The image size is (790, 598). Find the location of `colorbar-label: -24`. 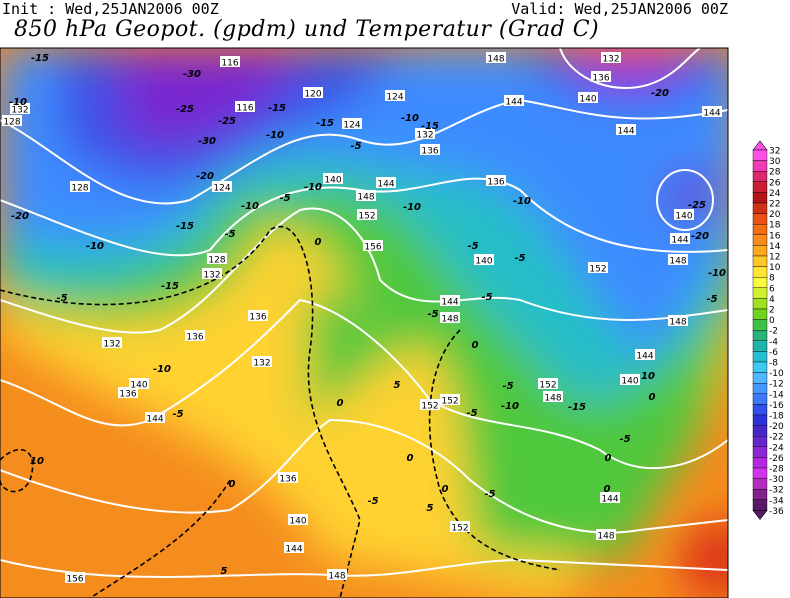

colorbar-label: -24 is located at coordinates (776, 448).